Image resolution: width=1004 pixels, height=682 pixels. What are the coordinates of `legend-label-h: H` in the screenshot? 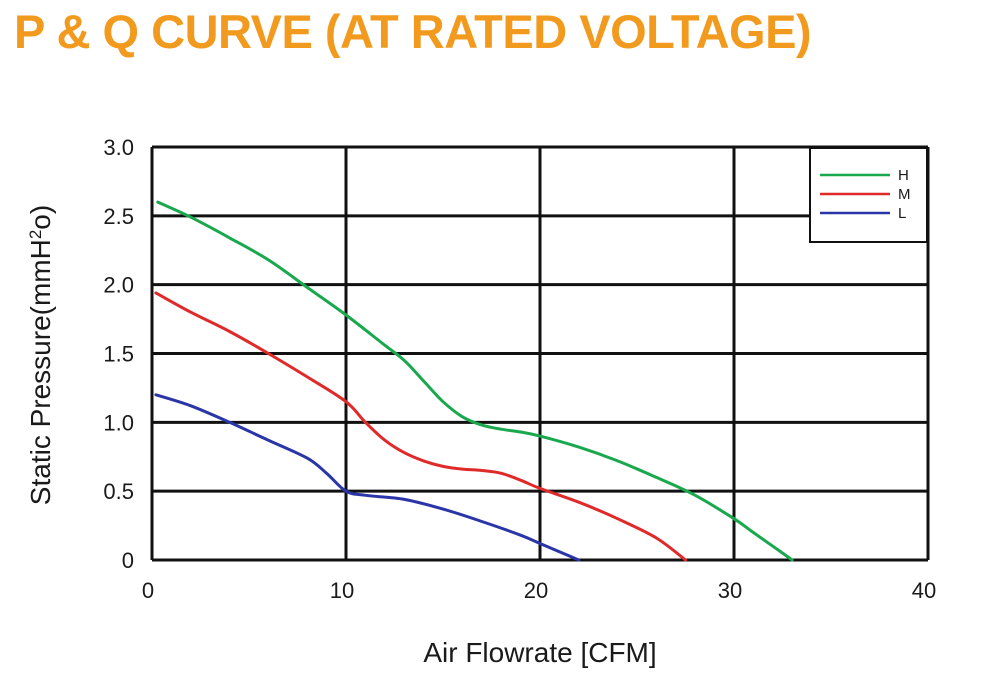 It's located at (903, 175).